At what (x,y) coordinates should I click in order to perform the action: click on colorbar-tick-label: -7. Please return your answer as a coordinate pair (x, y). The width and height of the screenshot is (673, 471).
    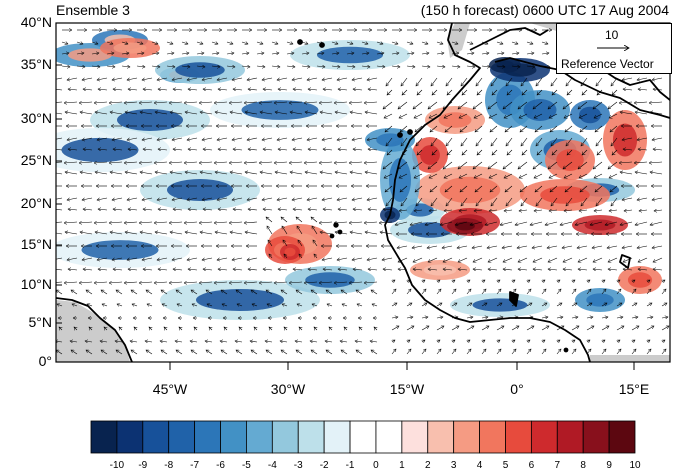
    Looking at the image, I should click on (195, 465).